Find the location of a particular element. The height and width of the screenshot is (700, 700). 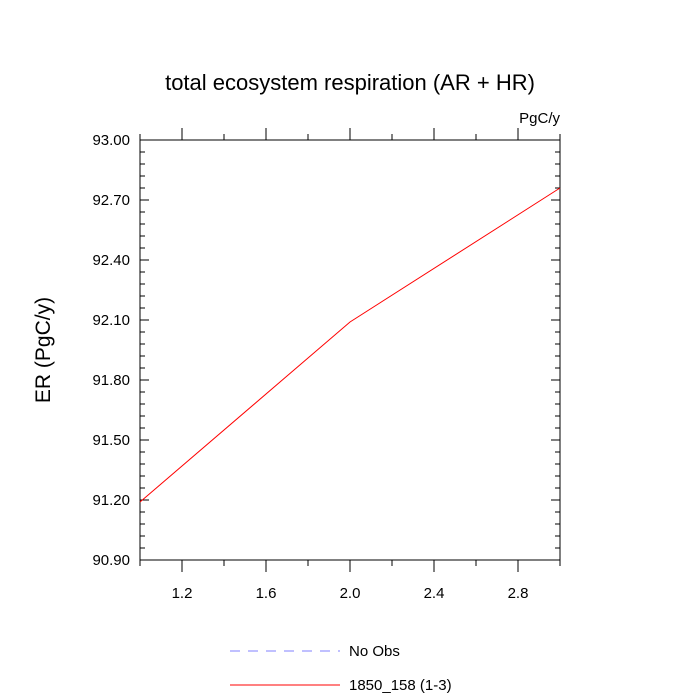

legend-label: 1850_158 (1-3) is located at coordinates (400, 685).